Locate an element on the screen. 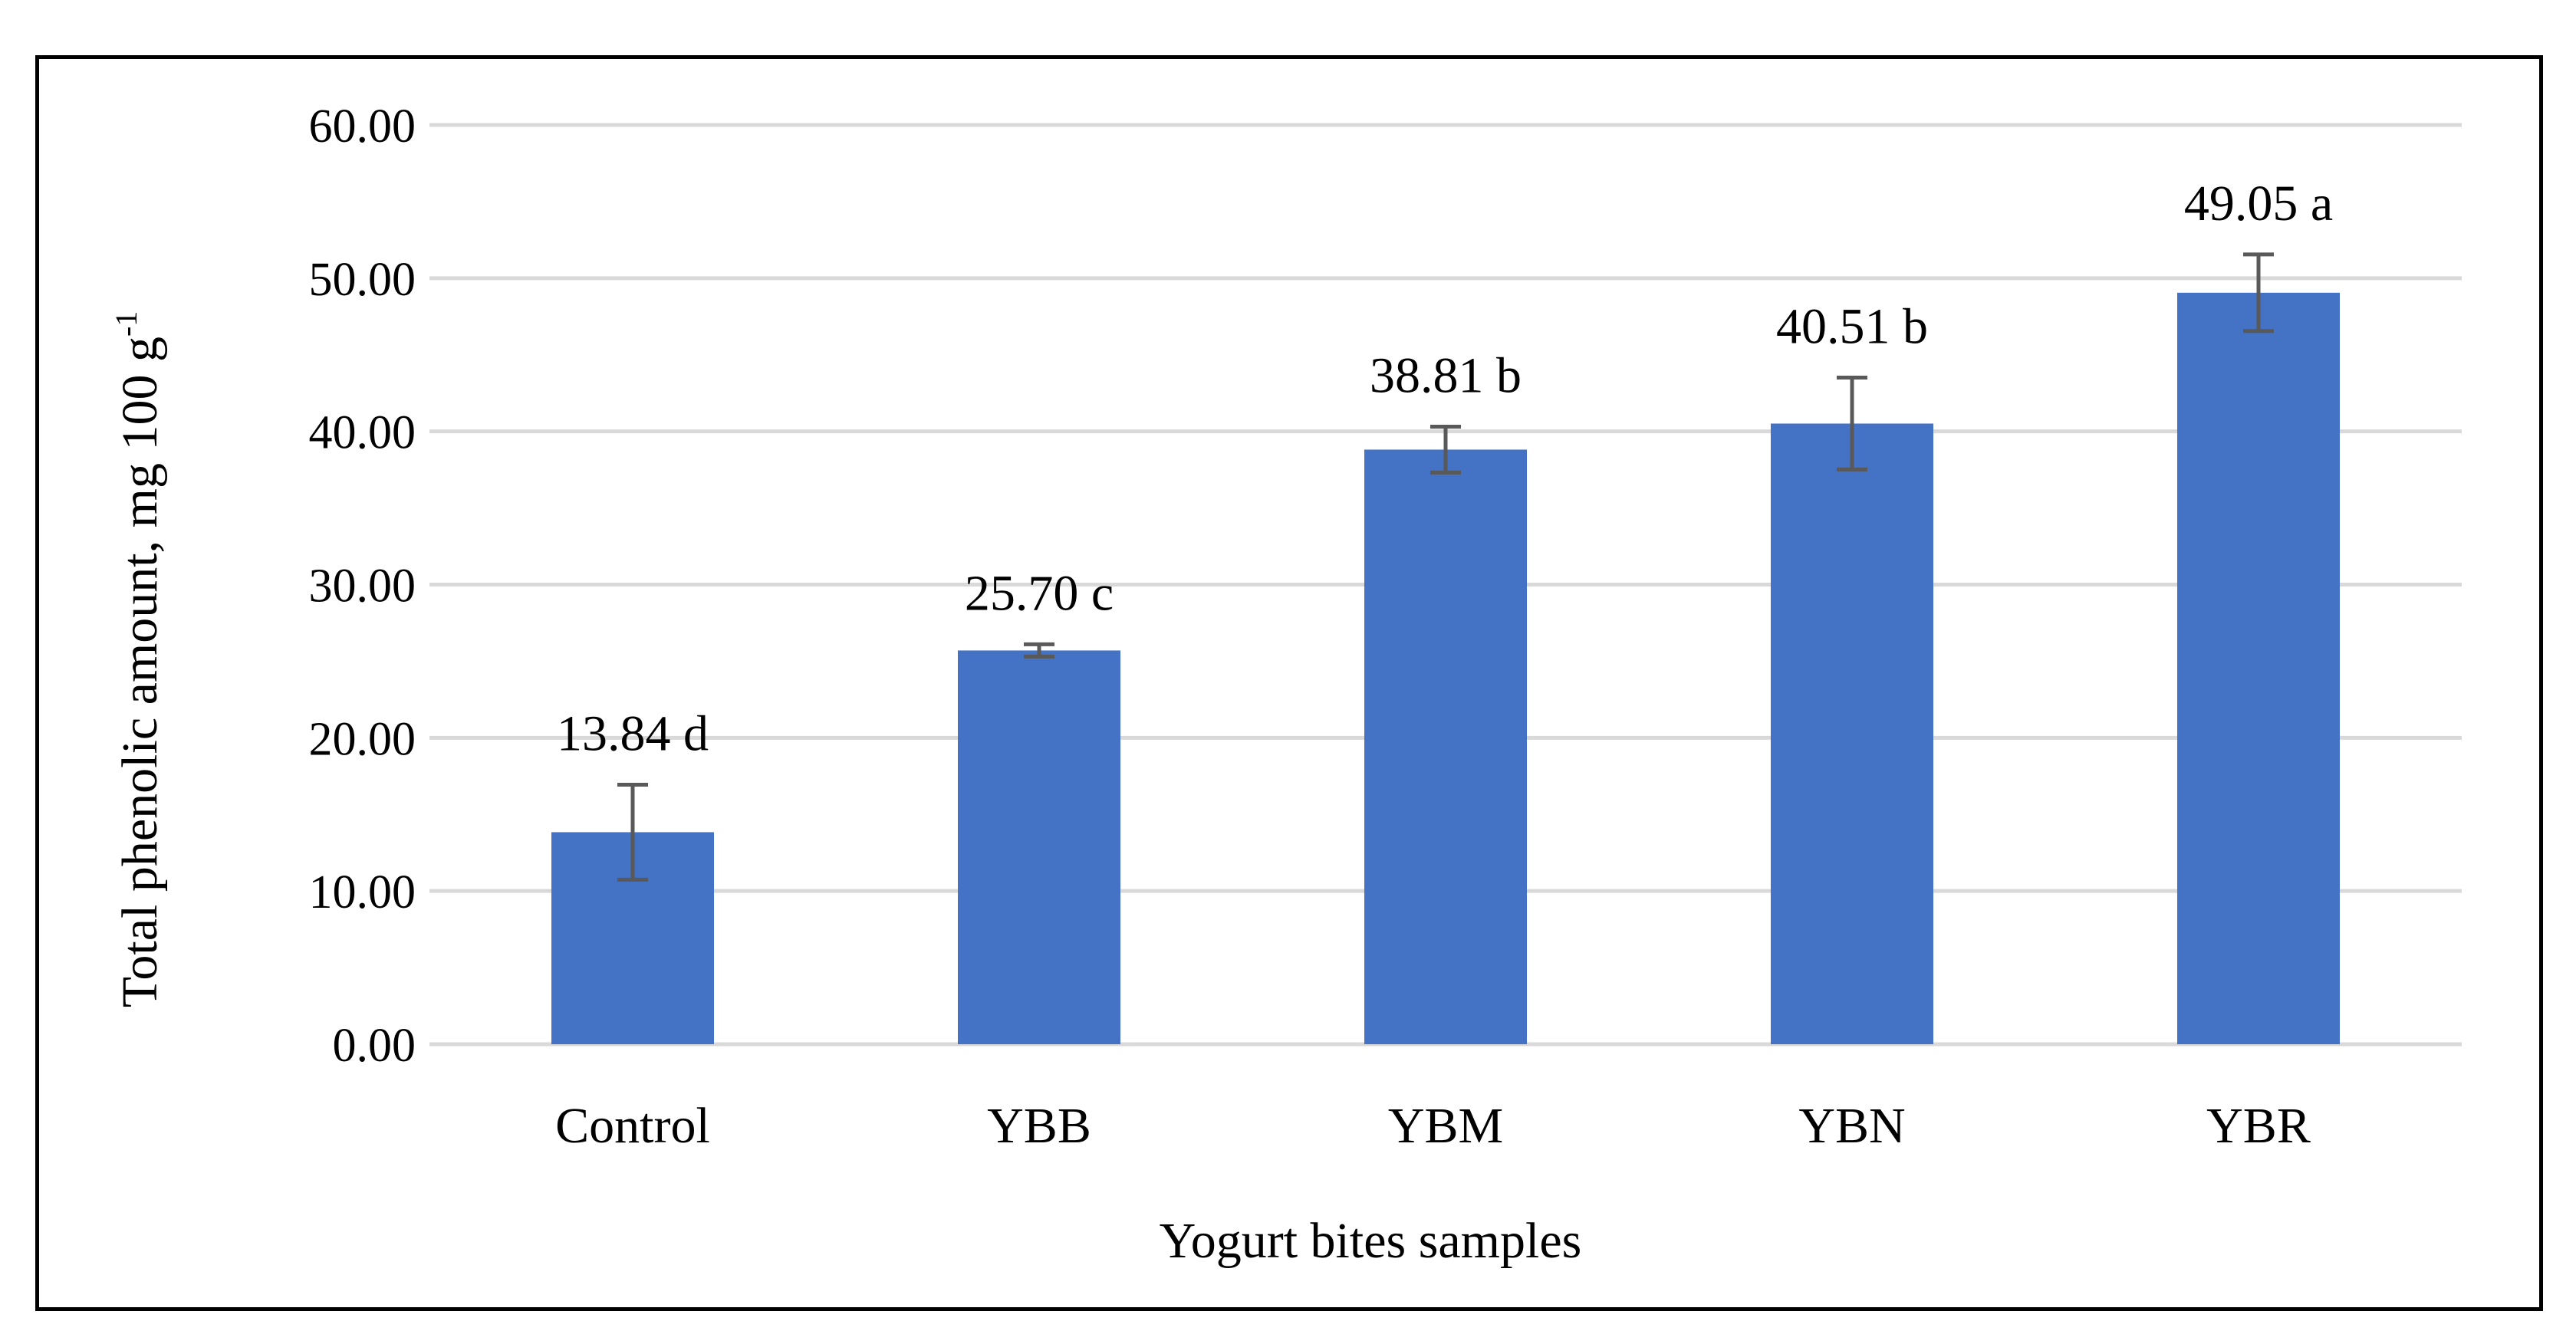  y-tick-label: 50.00 is located at coordinates (362, 280).